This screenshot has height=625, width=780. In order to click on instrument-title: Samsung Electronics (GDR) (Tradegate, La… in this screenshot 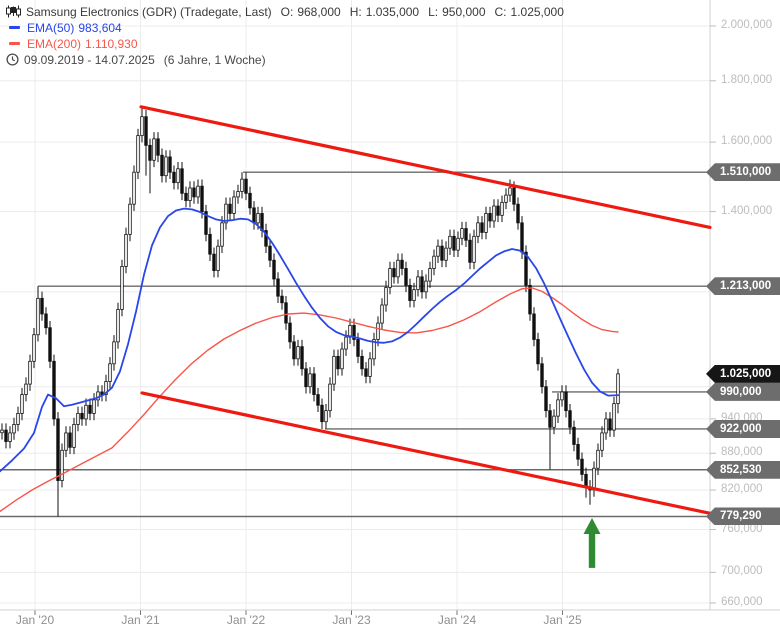, I will do `click(149, 11)`.